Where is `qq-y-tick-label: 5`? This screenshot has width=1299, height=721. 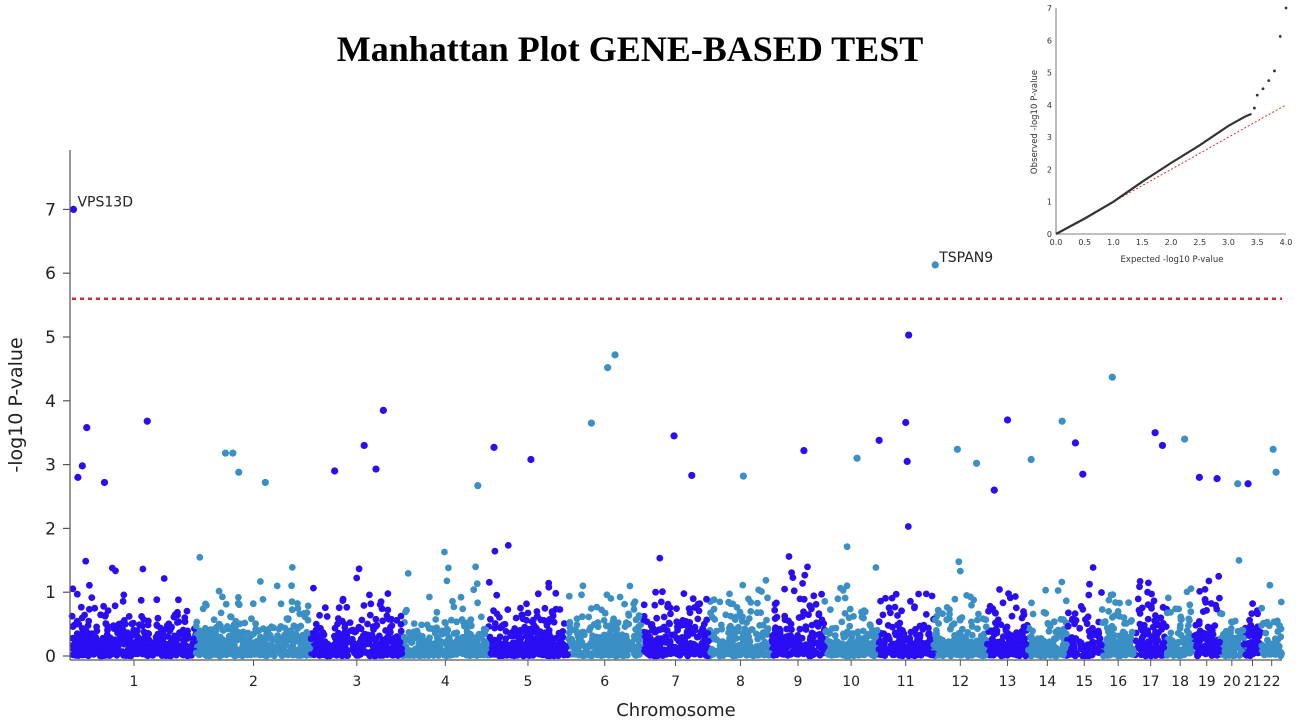 qq-y-tick-label: 5 is located at coordinates (1049, 73).